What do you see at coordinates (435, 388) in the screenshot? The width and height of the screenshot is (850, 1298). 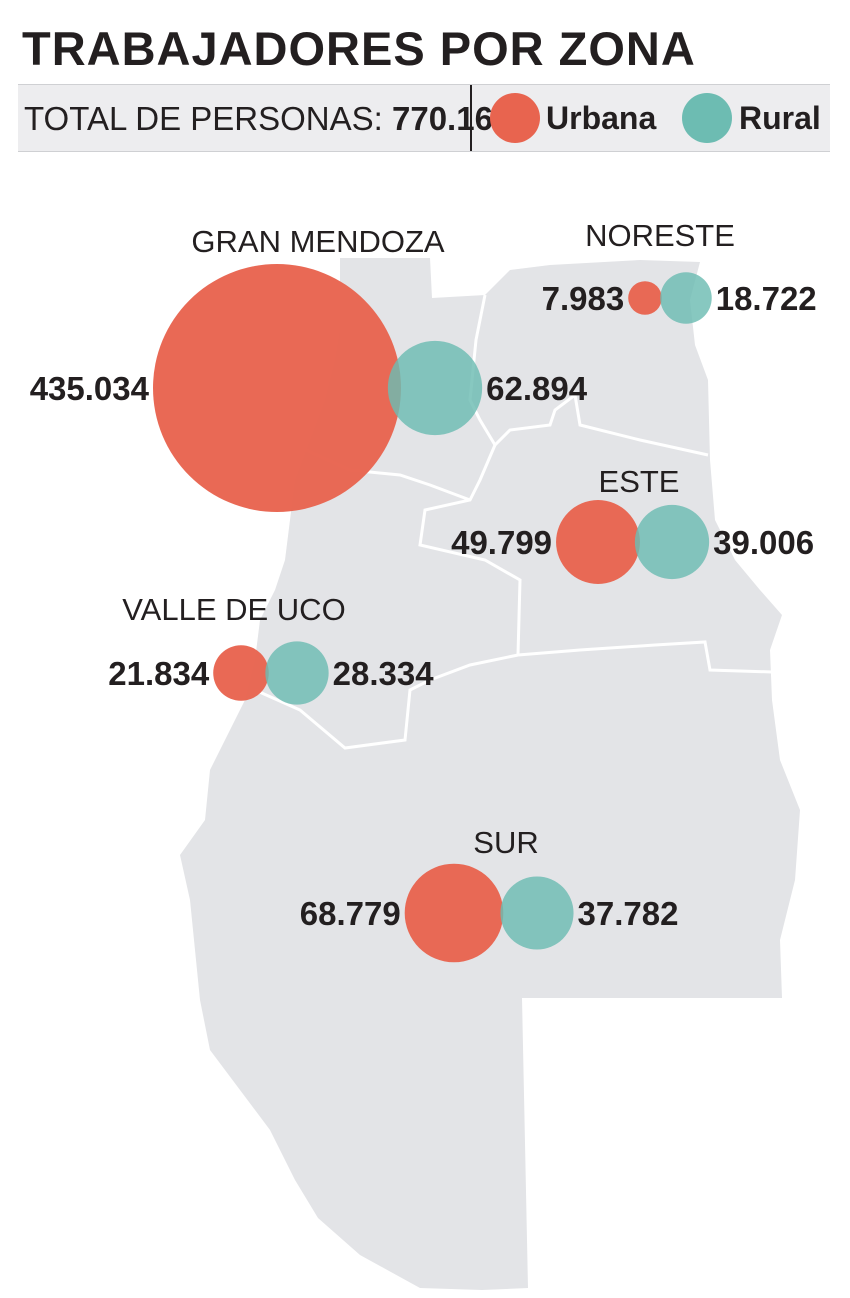 I see `bubble-rural-gran-mendoza` at bounding box center [435, 388].